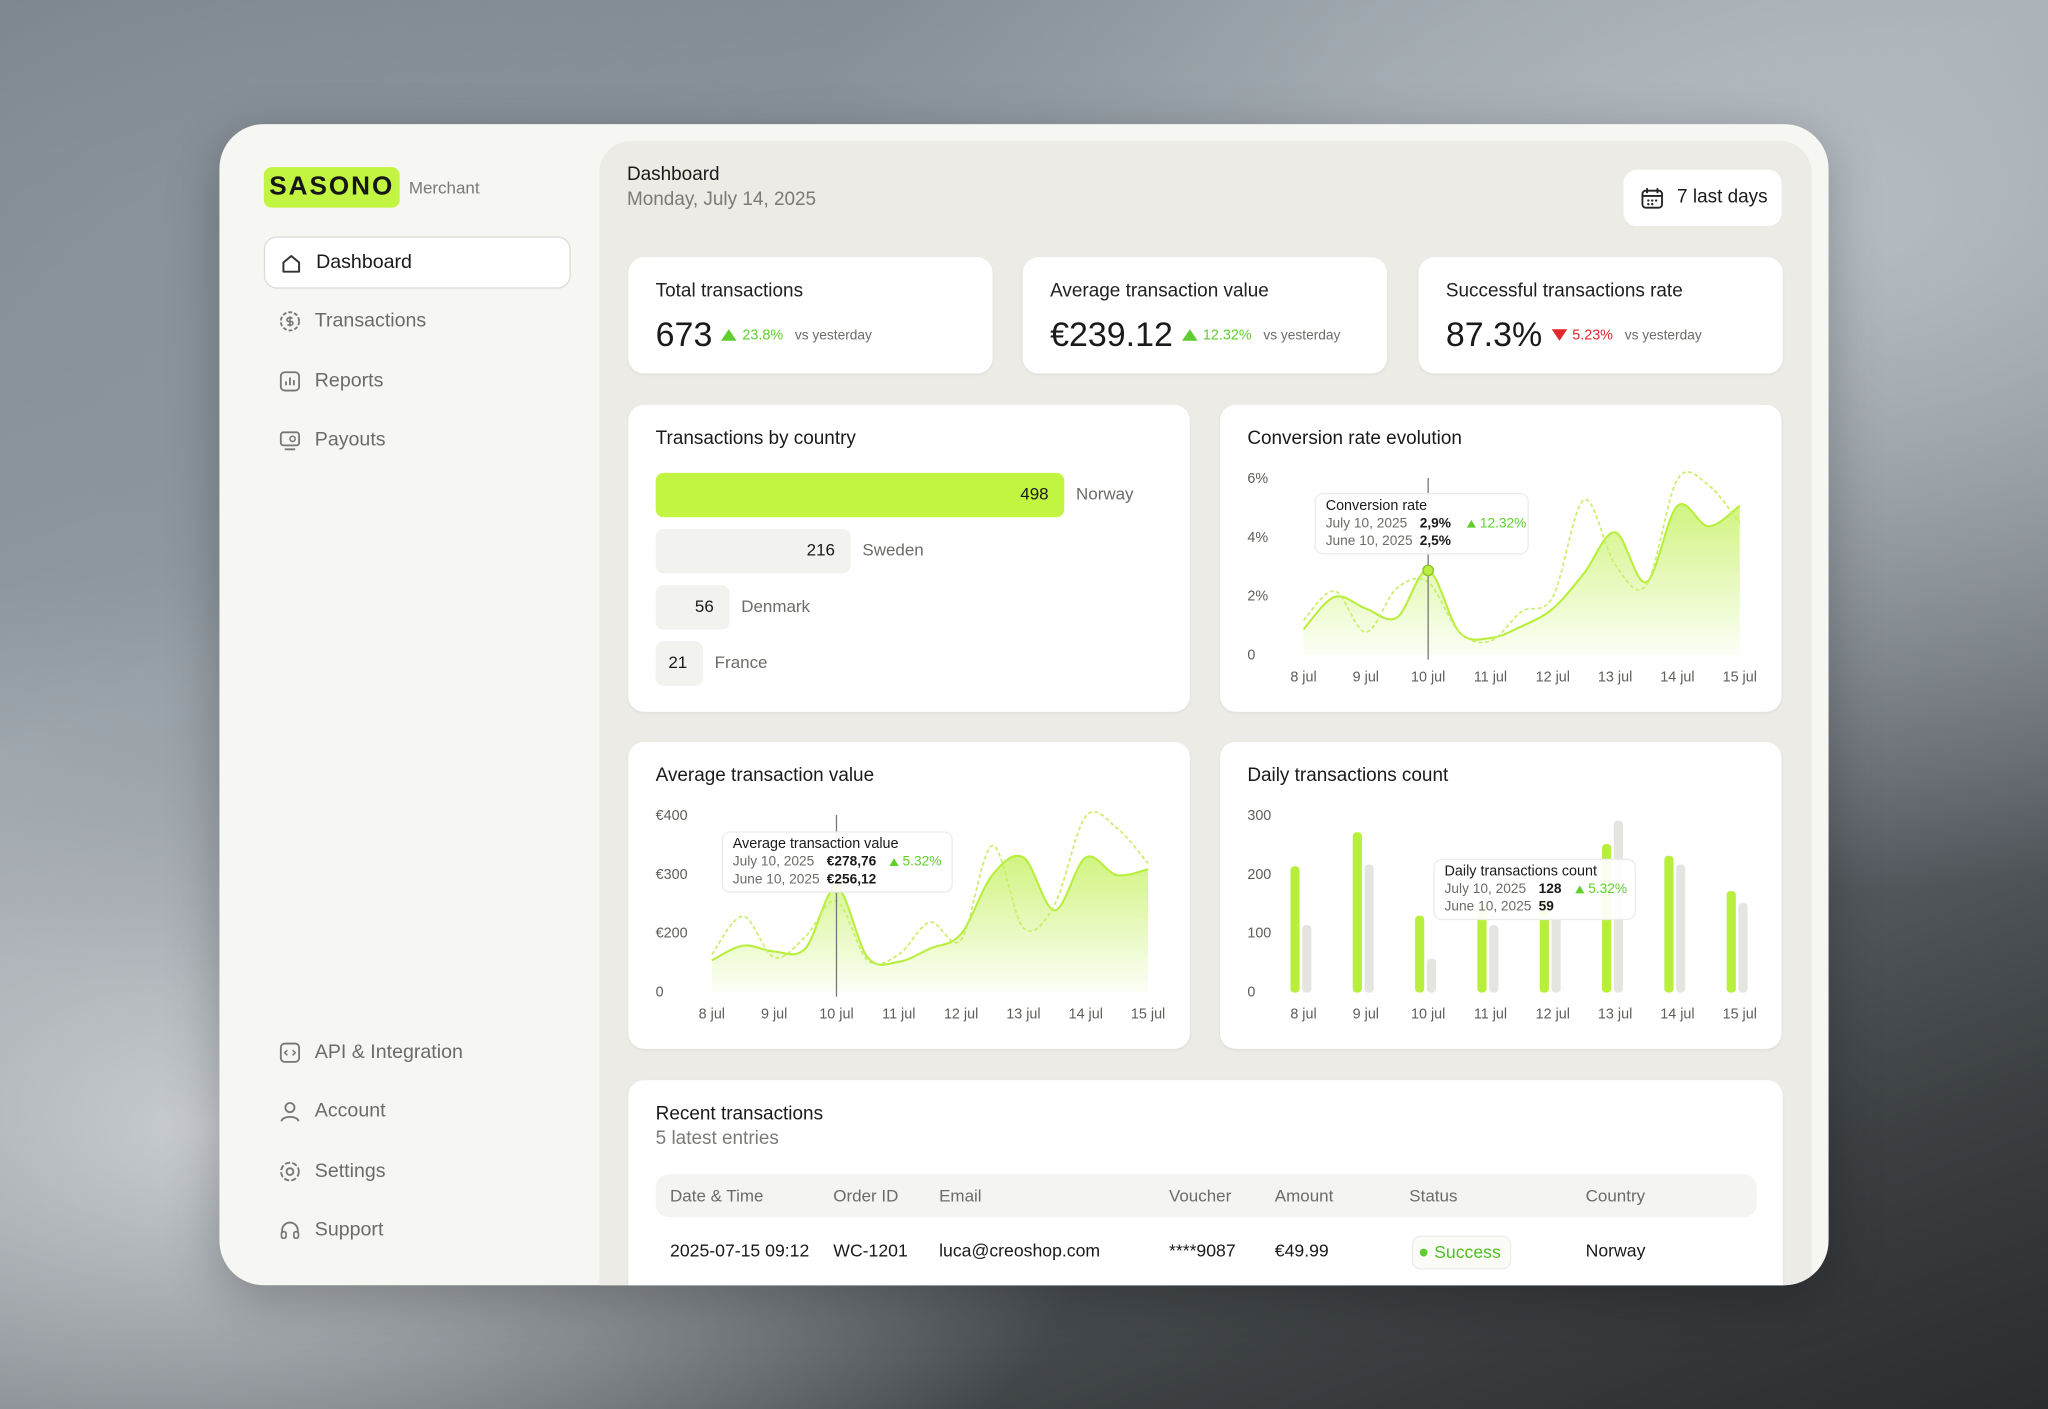 The height and width of the screenshot is (1409, 2048). I want to click on table-cell: luca@creoshop.com, so click(1020, 1250).